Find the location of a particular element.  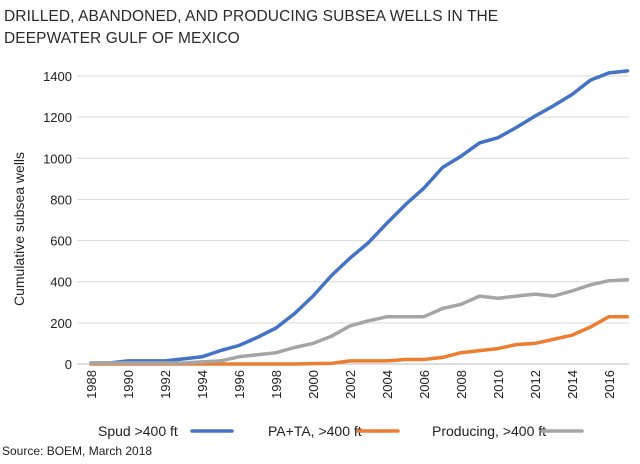

x-tick-label-1992: 1992 is located at coordinates (165, 384).